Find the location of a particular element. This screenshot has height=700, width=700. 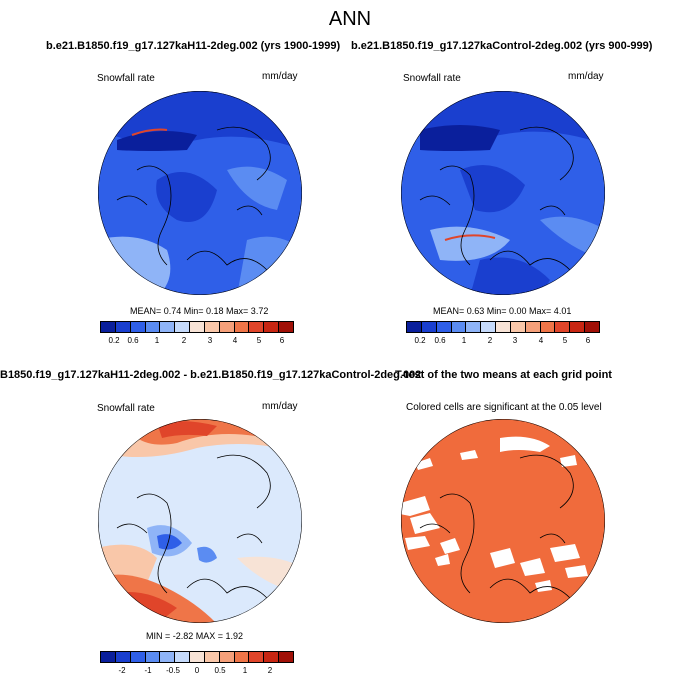

panel-1-tick: 2 is located at coordinates (184, 340).